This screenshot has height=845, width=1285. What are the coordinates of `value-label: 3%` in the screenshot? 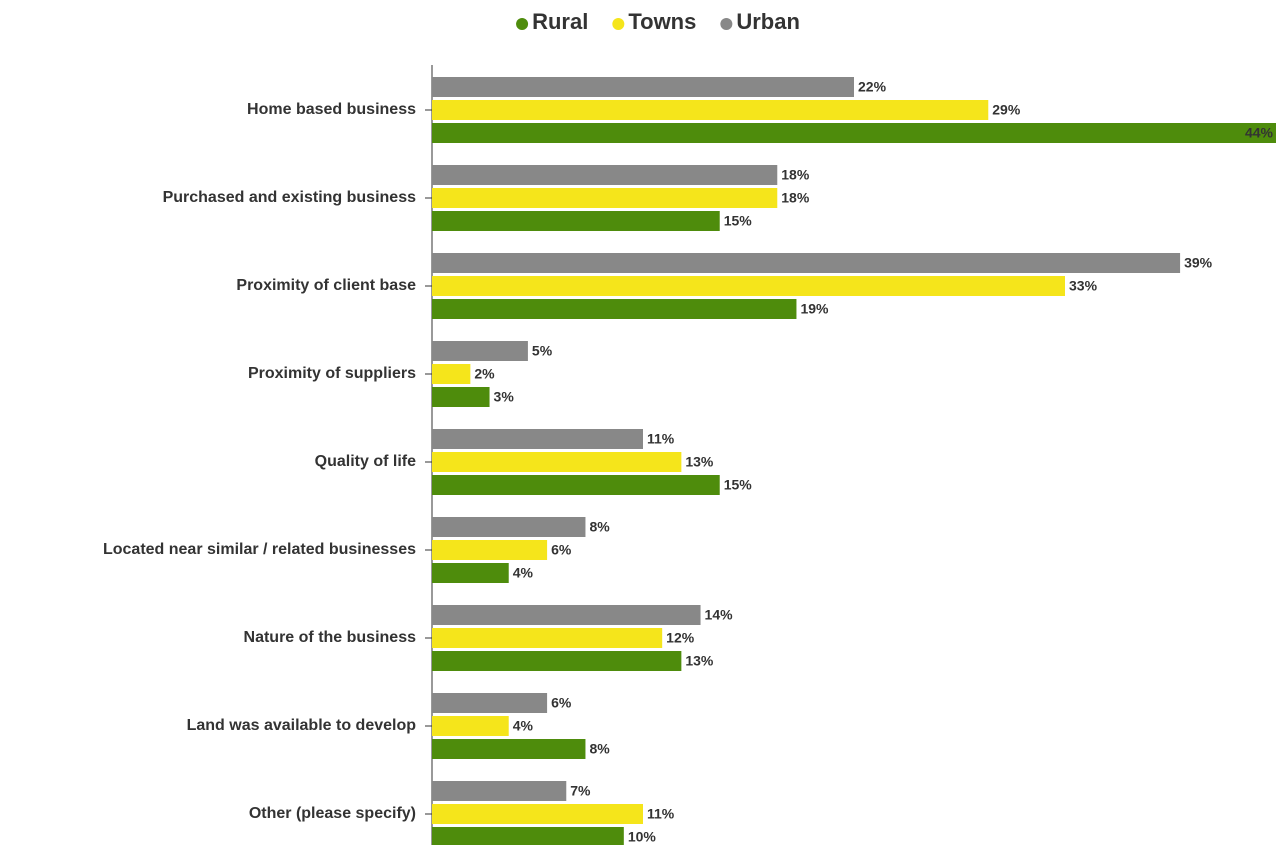 It's located at (504, 397).